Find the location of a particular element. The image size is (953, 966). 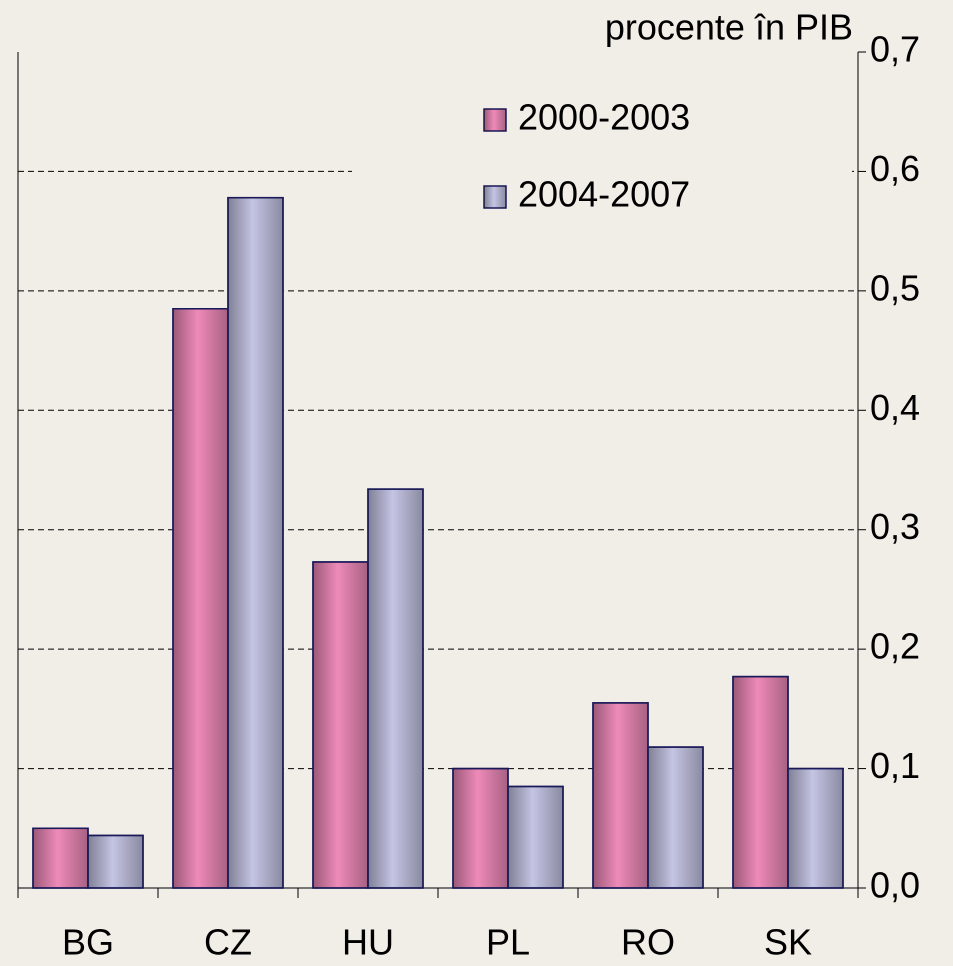

y-tick-label: 0,1 is located at coordinates (895, 765).